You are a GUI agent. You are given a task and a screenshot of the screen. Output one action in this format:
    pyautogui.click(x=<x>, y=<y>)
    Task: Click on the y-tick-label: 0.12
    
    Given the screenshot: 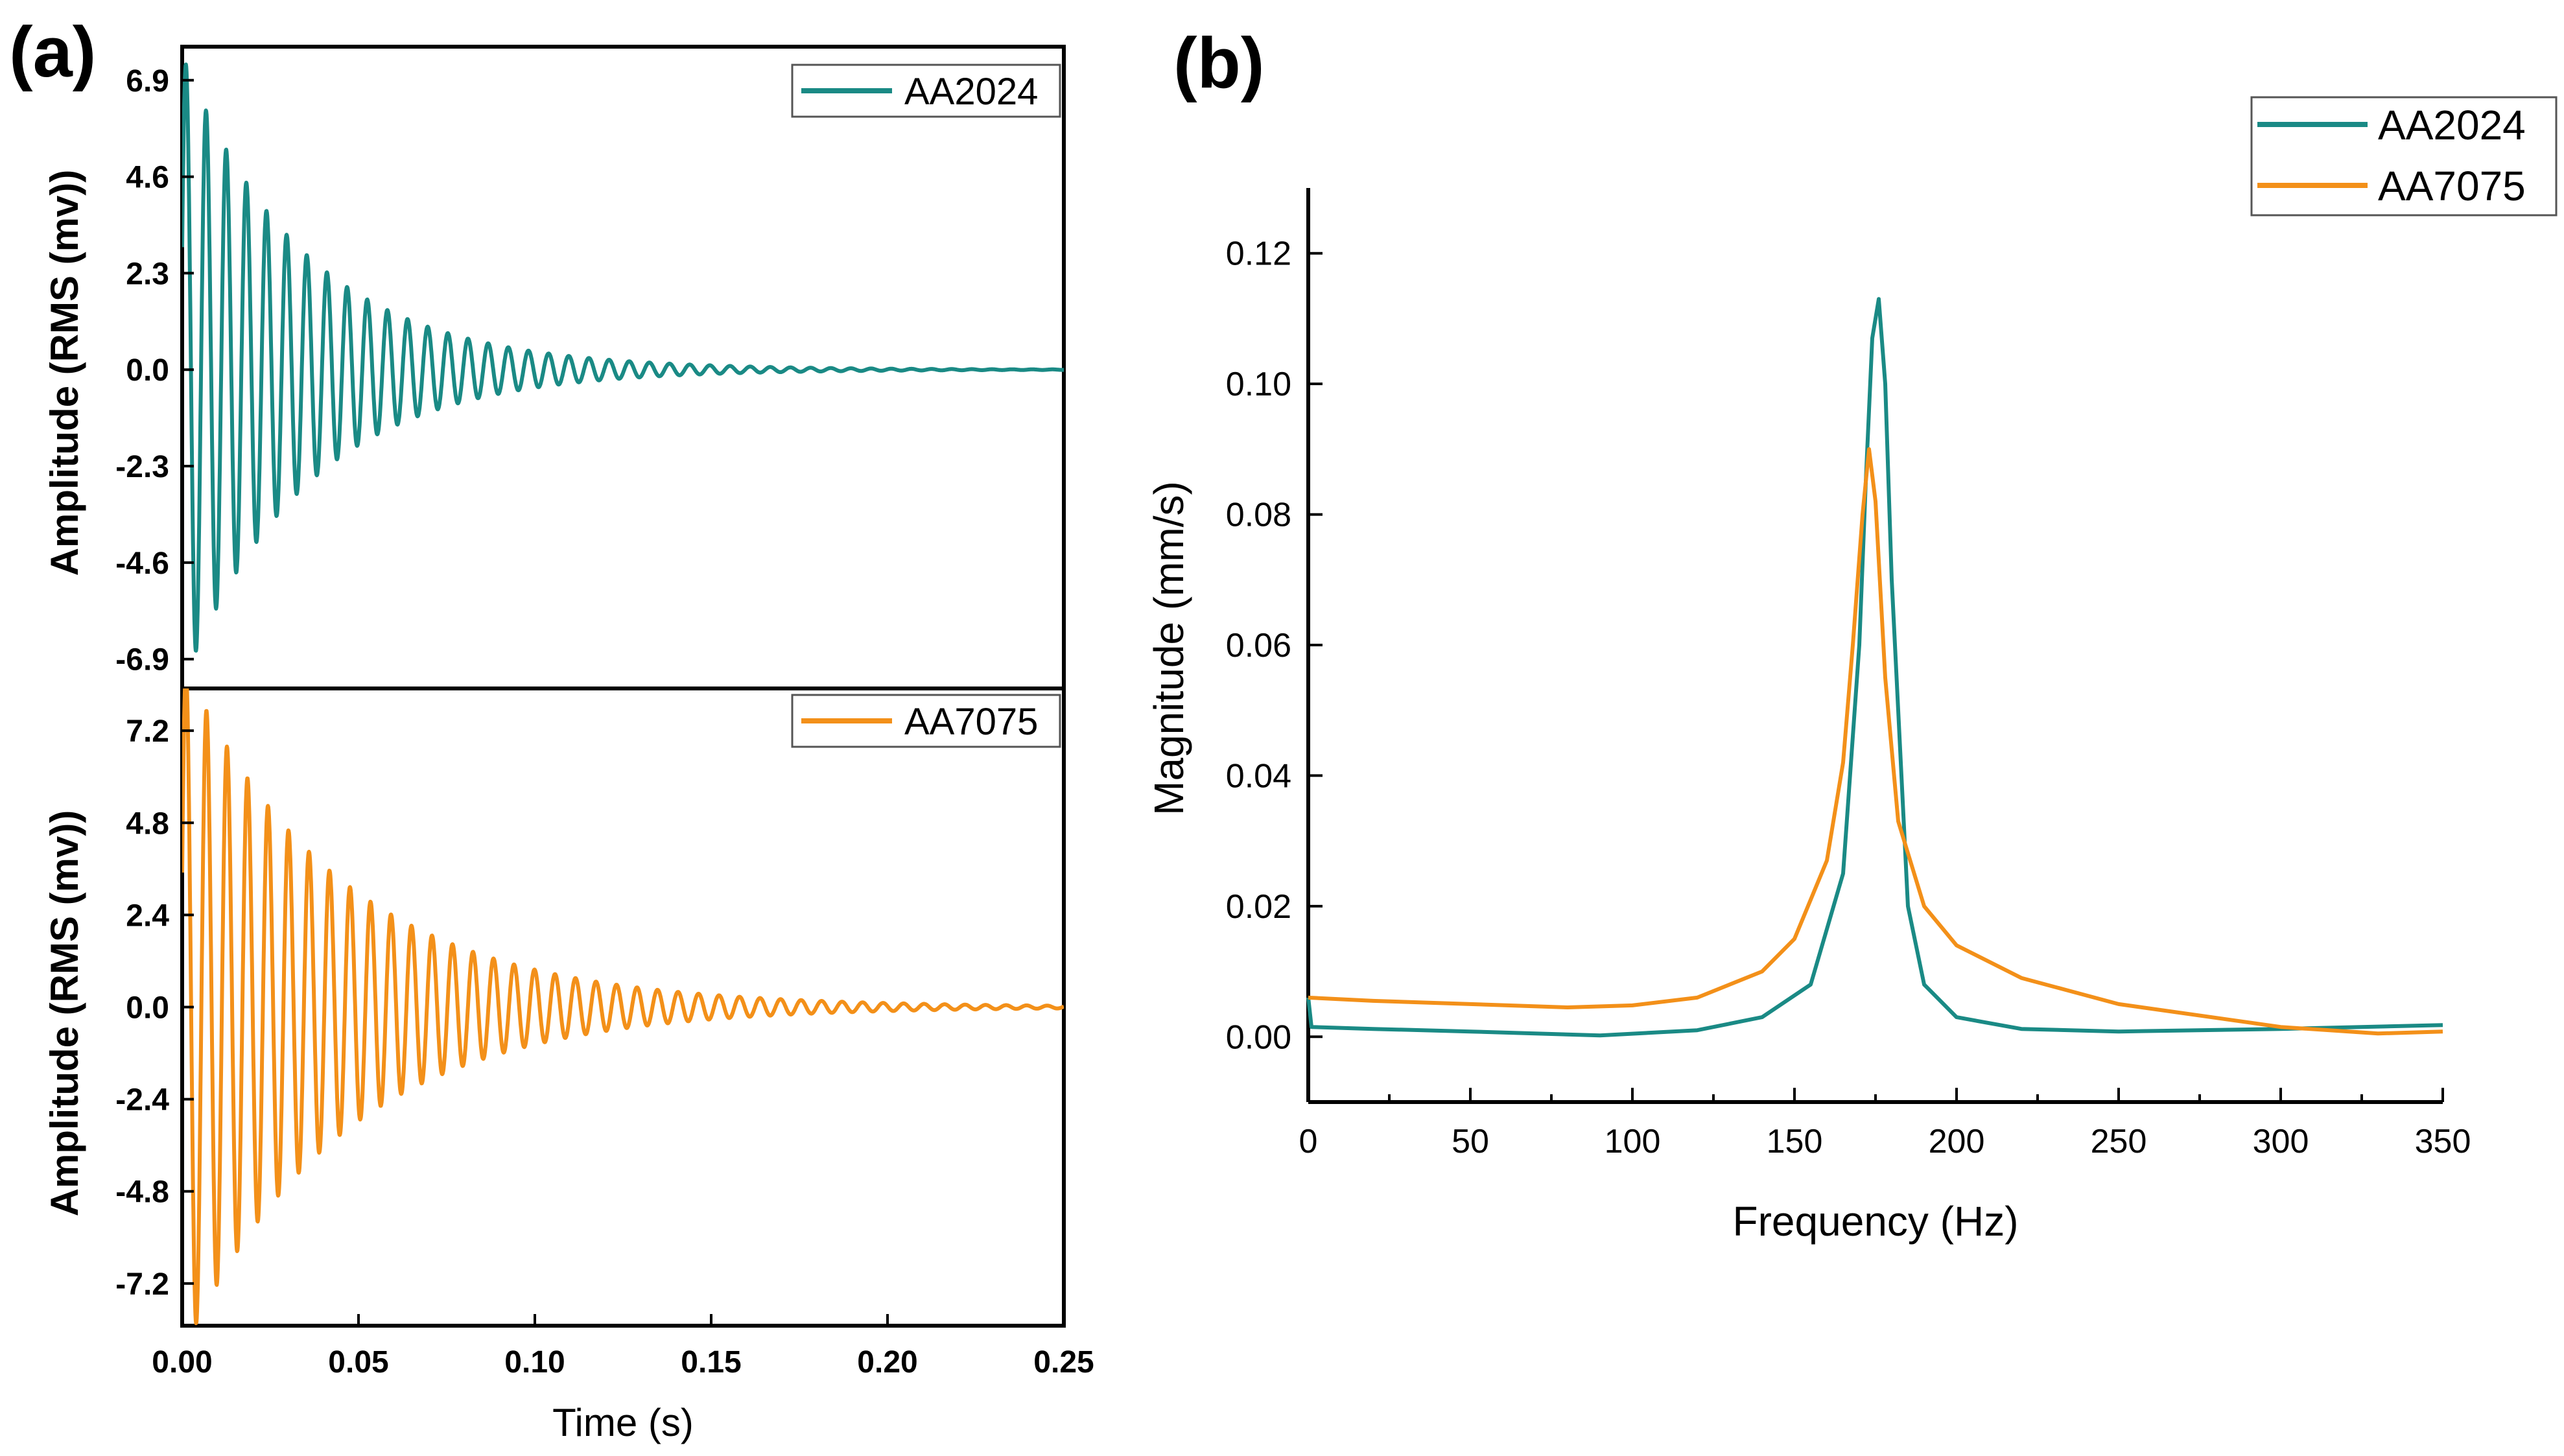 What is the action you would take?
    pyautogui.click(x=1258, y=254)
    